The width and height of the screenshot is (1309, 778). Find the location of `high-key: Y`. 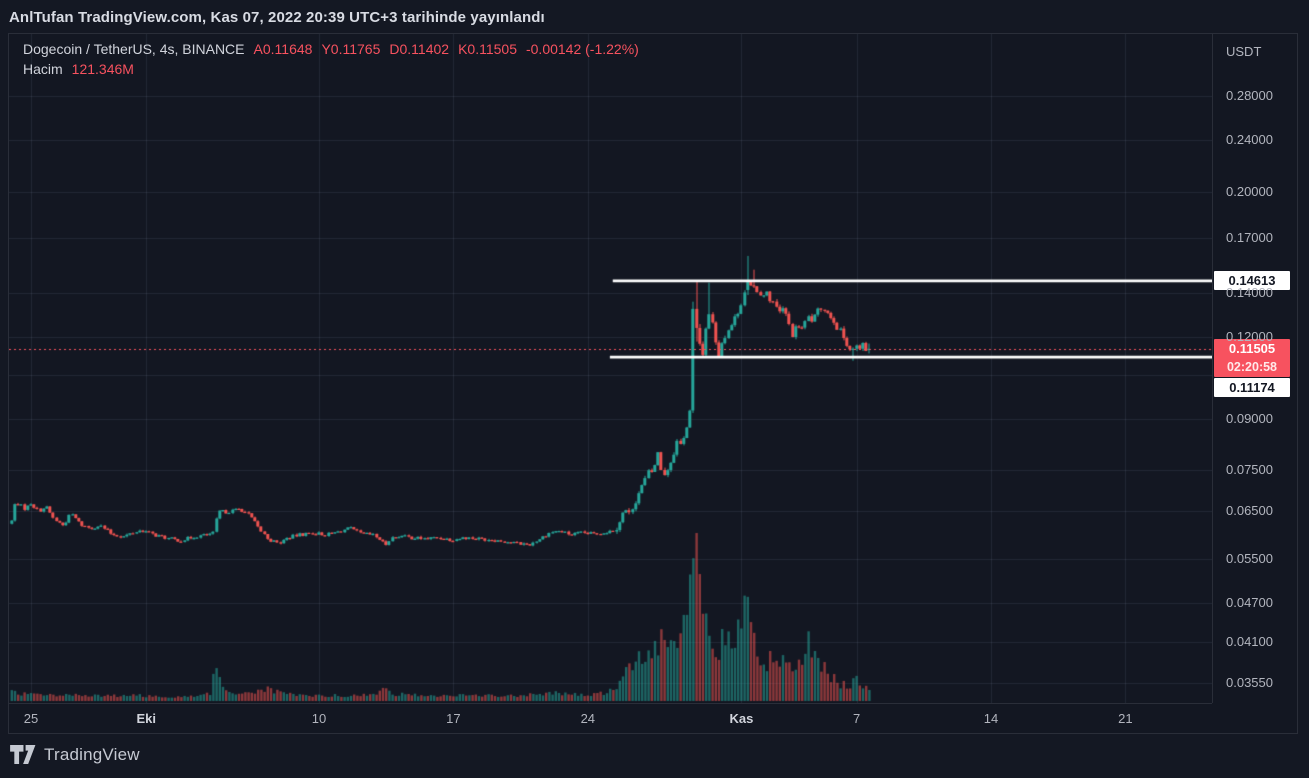

high-key: Y is located at coordinates (326, 49).